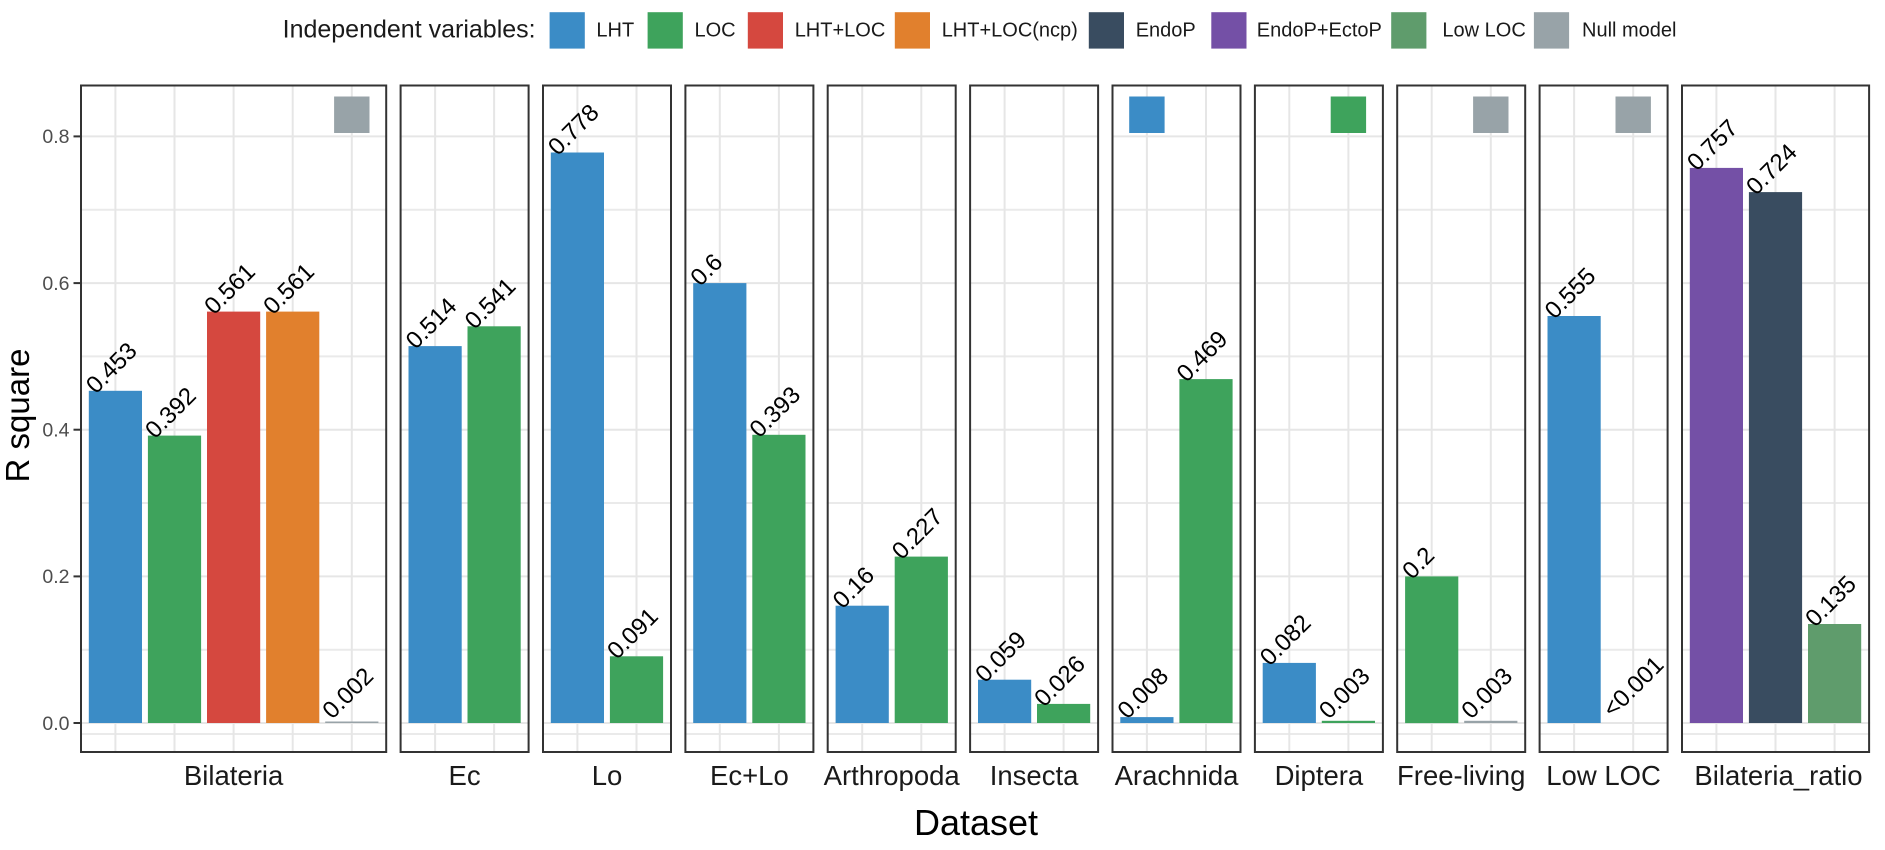 Image resolution: width=1885 pixels, height=850 pixels. What do you see at coordinates (409, 30) in the screenshot?
I see `svg-text: Independent variables:` at bounding box center [409, 30].